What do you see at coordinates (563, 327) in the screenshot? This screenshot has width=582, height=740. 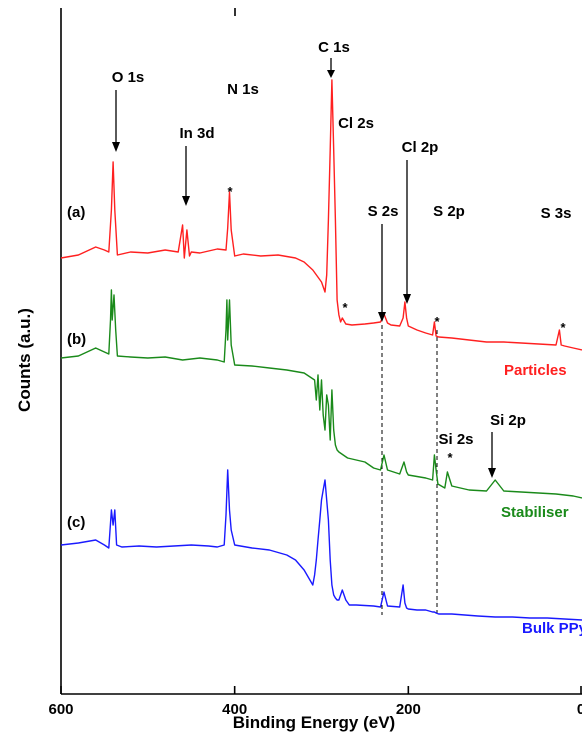 I see `asterisk-a-3: *` at bounding box center [563, 327].